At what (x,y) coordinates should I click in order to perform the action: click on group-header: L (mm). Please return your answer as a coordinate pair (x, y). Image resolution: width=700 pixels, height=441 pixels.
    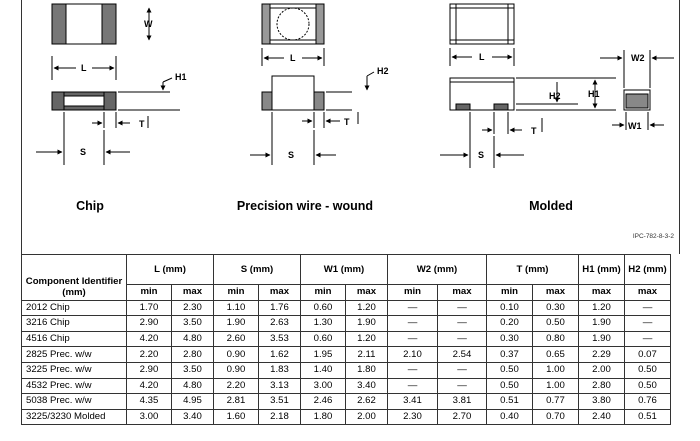
    Looking at the image, I should click on (170, 269).